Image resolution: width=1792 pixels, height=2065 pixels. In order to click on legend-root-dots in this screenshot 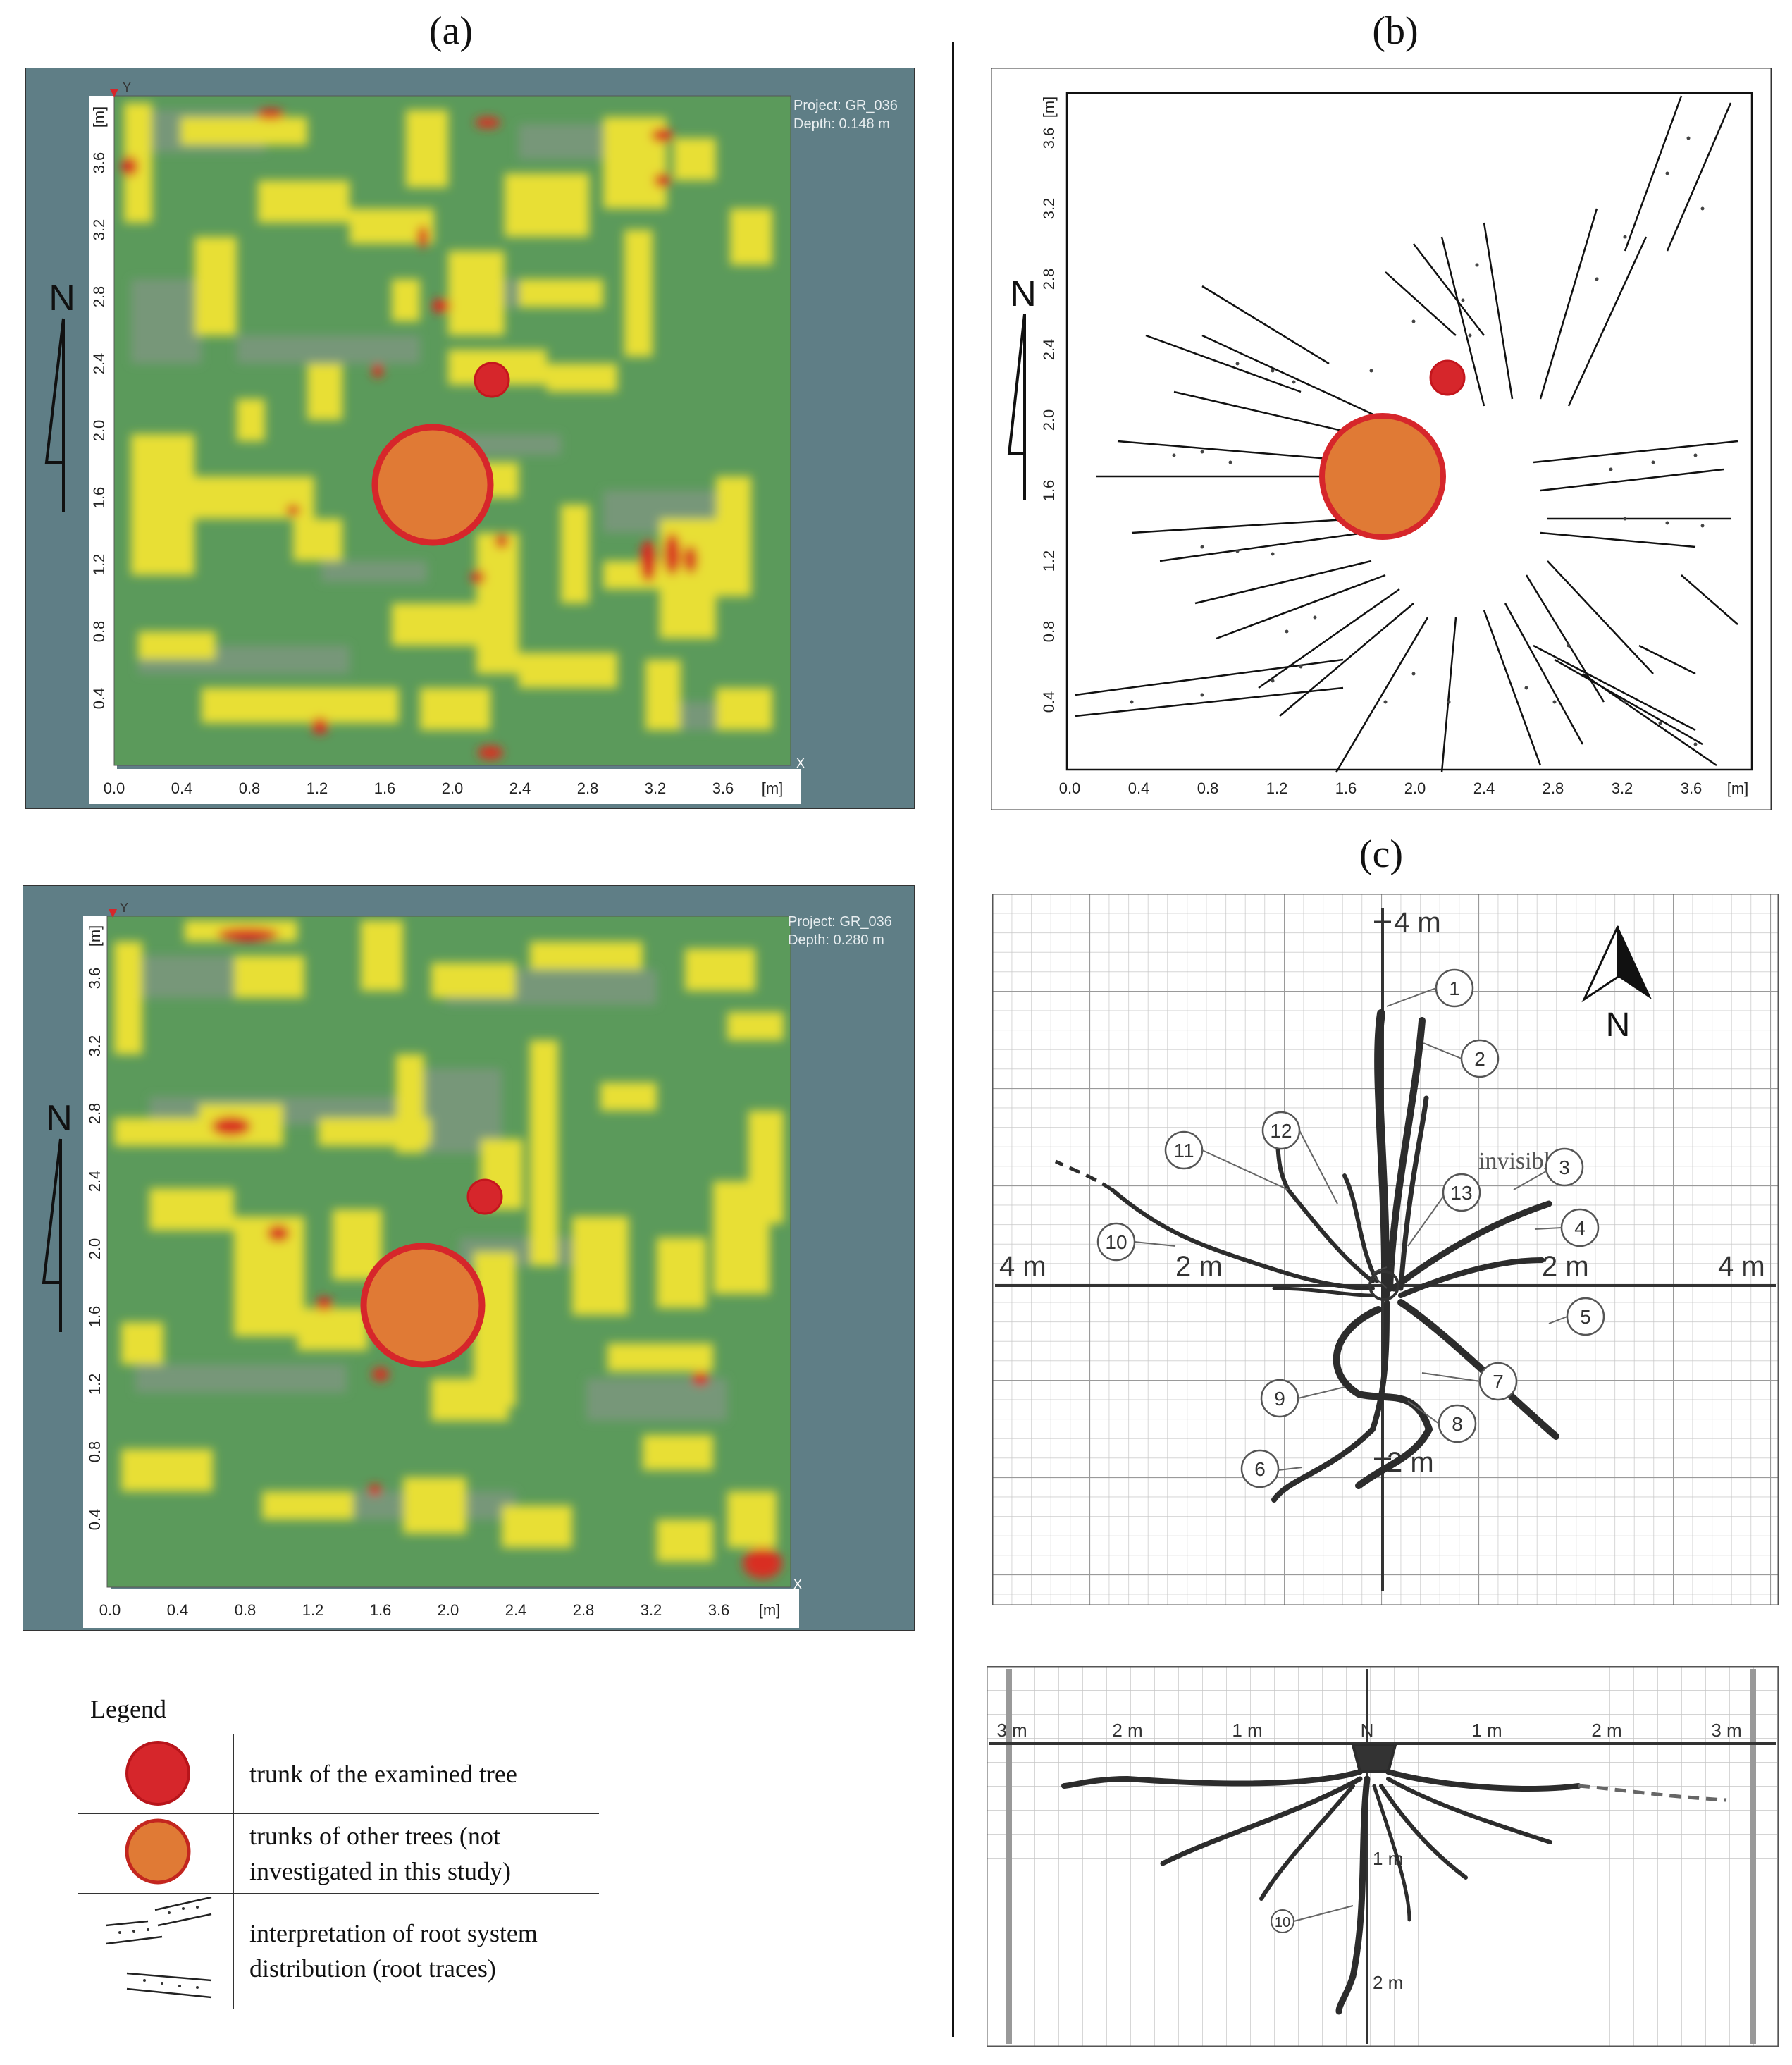, I will do `click(158, 1948)`.